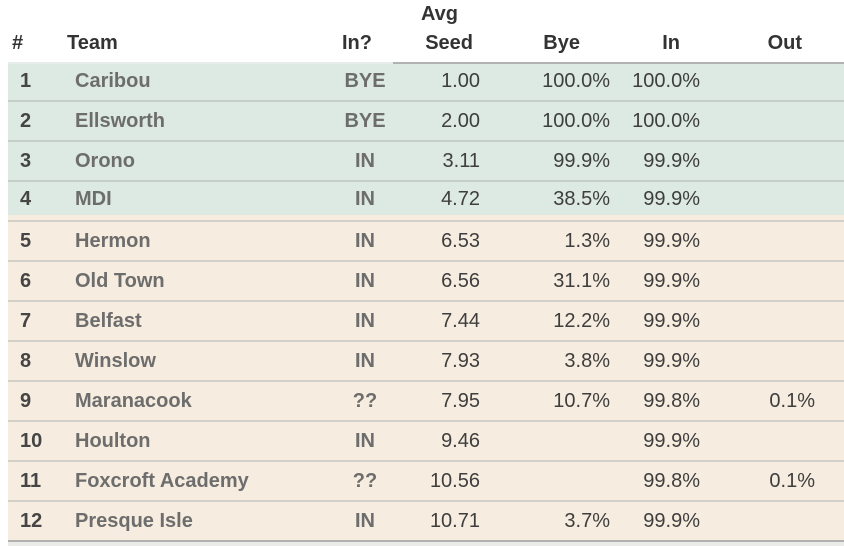 Image resolution: width=844 pixels, height=546 pixels. I want to click on team-cell: Presque Isle, so click(134, 521).